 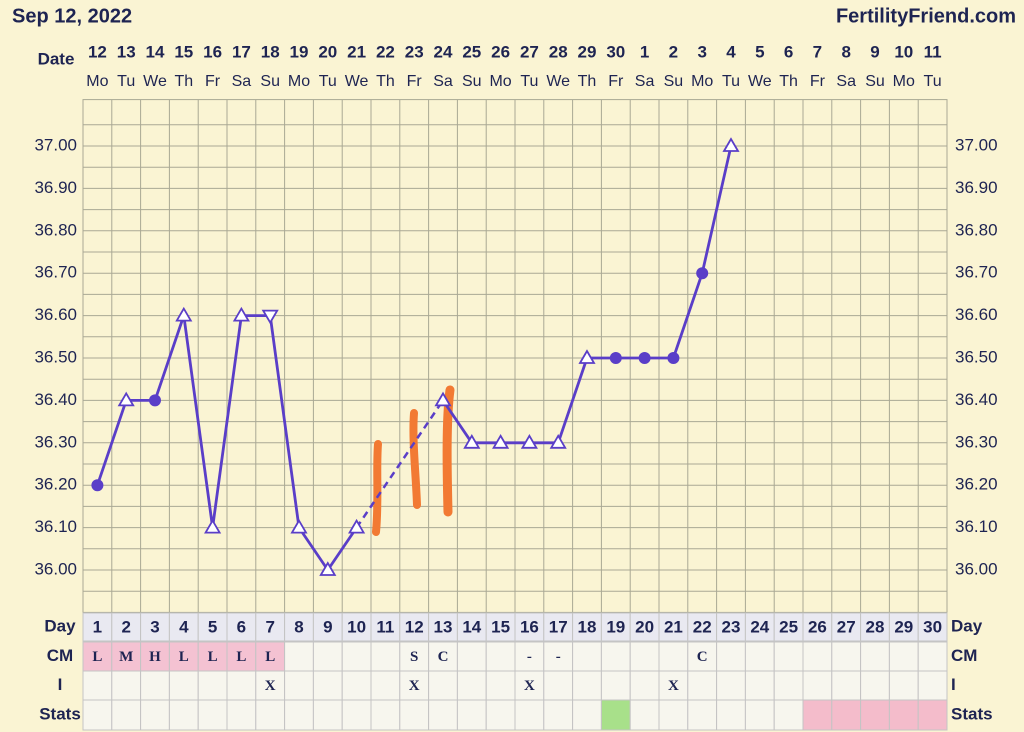 I want to click on chart-title: Sep 12, 2022, so click(x=72, y=16).